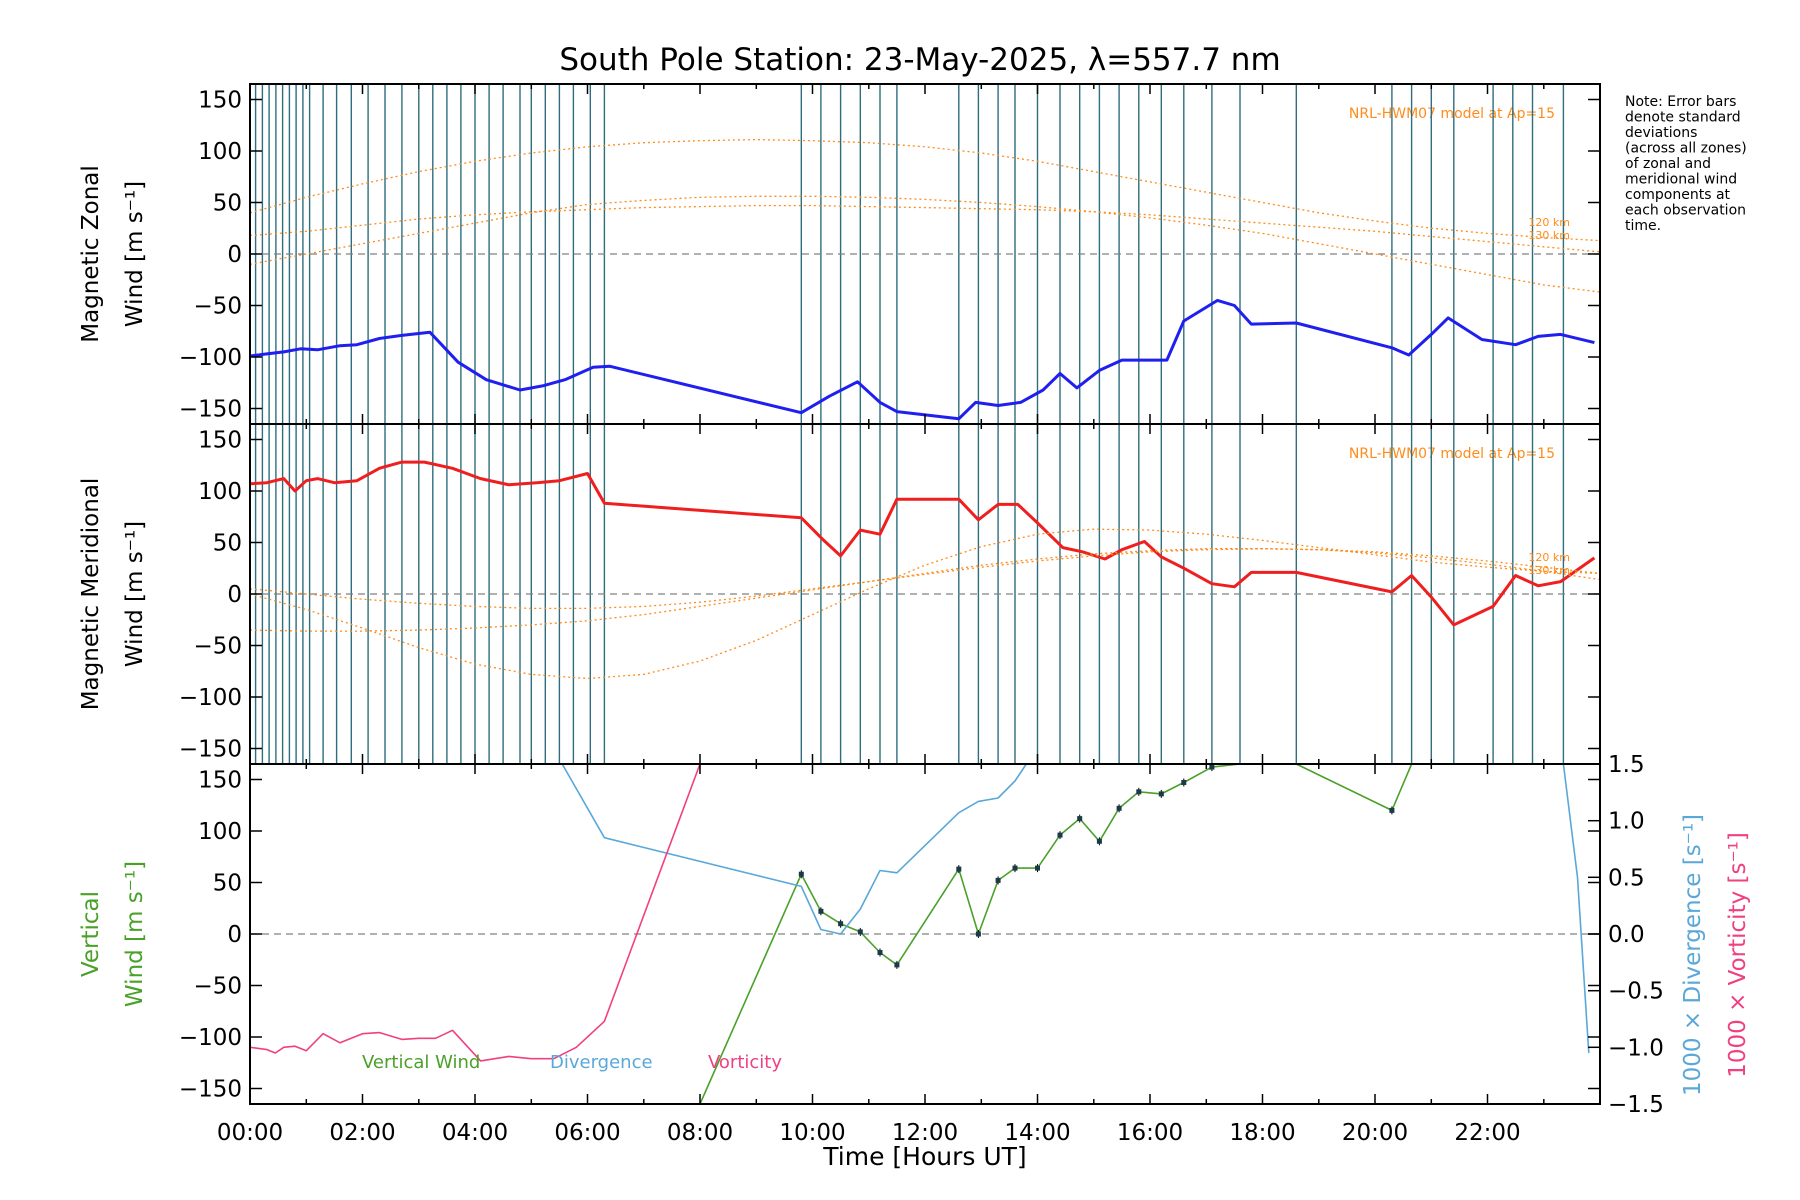 This screenshot has height=1200, width=1800. I want to click on x-tick-label-5: 10:00, so click(812, 1133).